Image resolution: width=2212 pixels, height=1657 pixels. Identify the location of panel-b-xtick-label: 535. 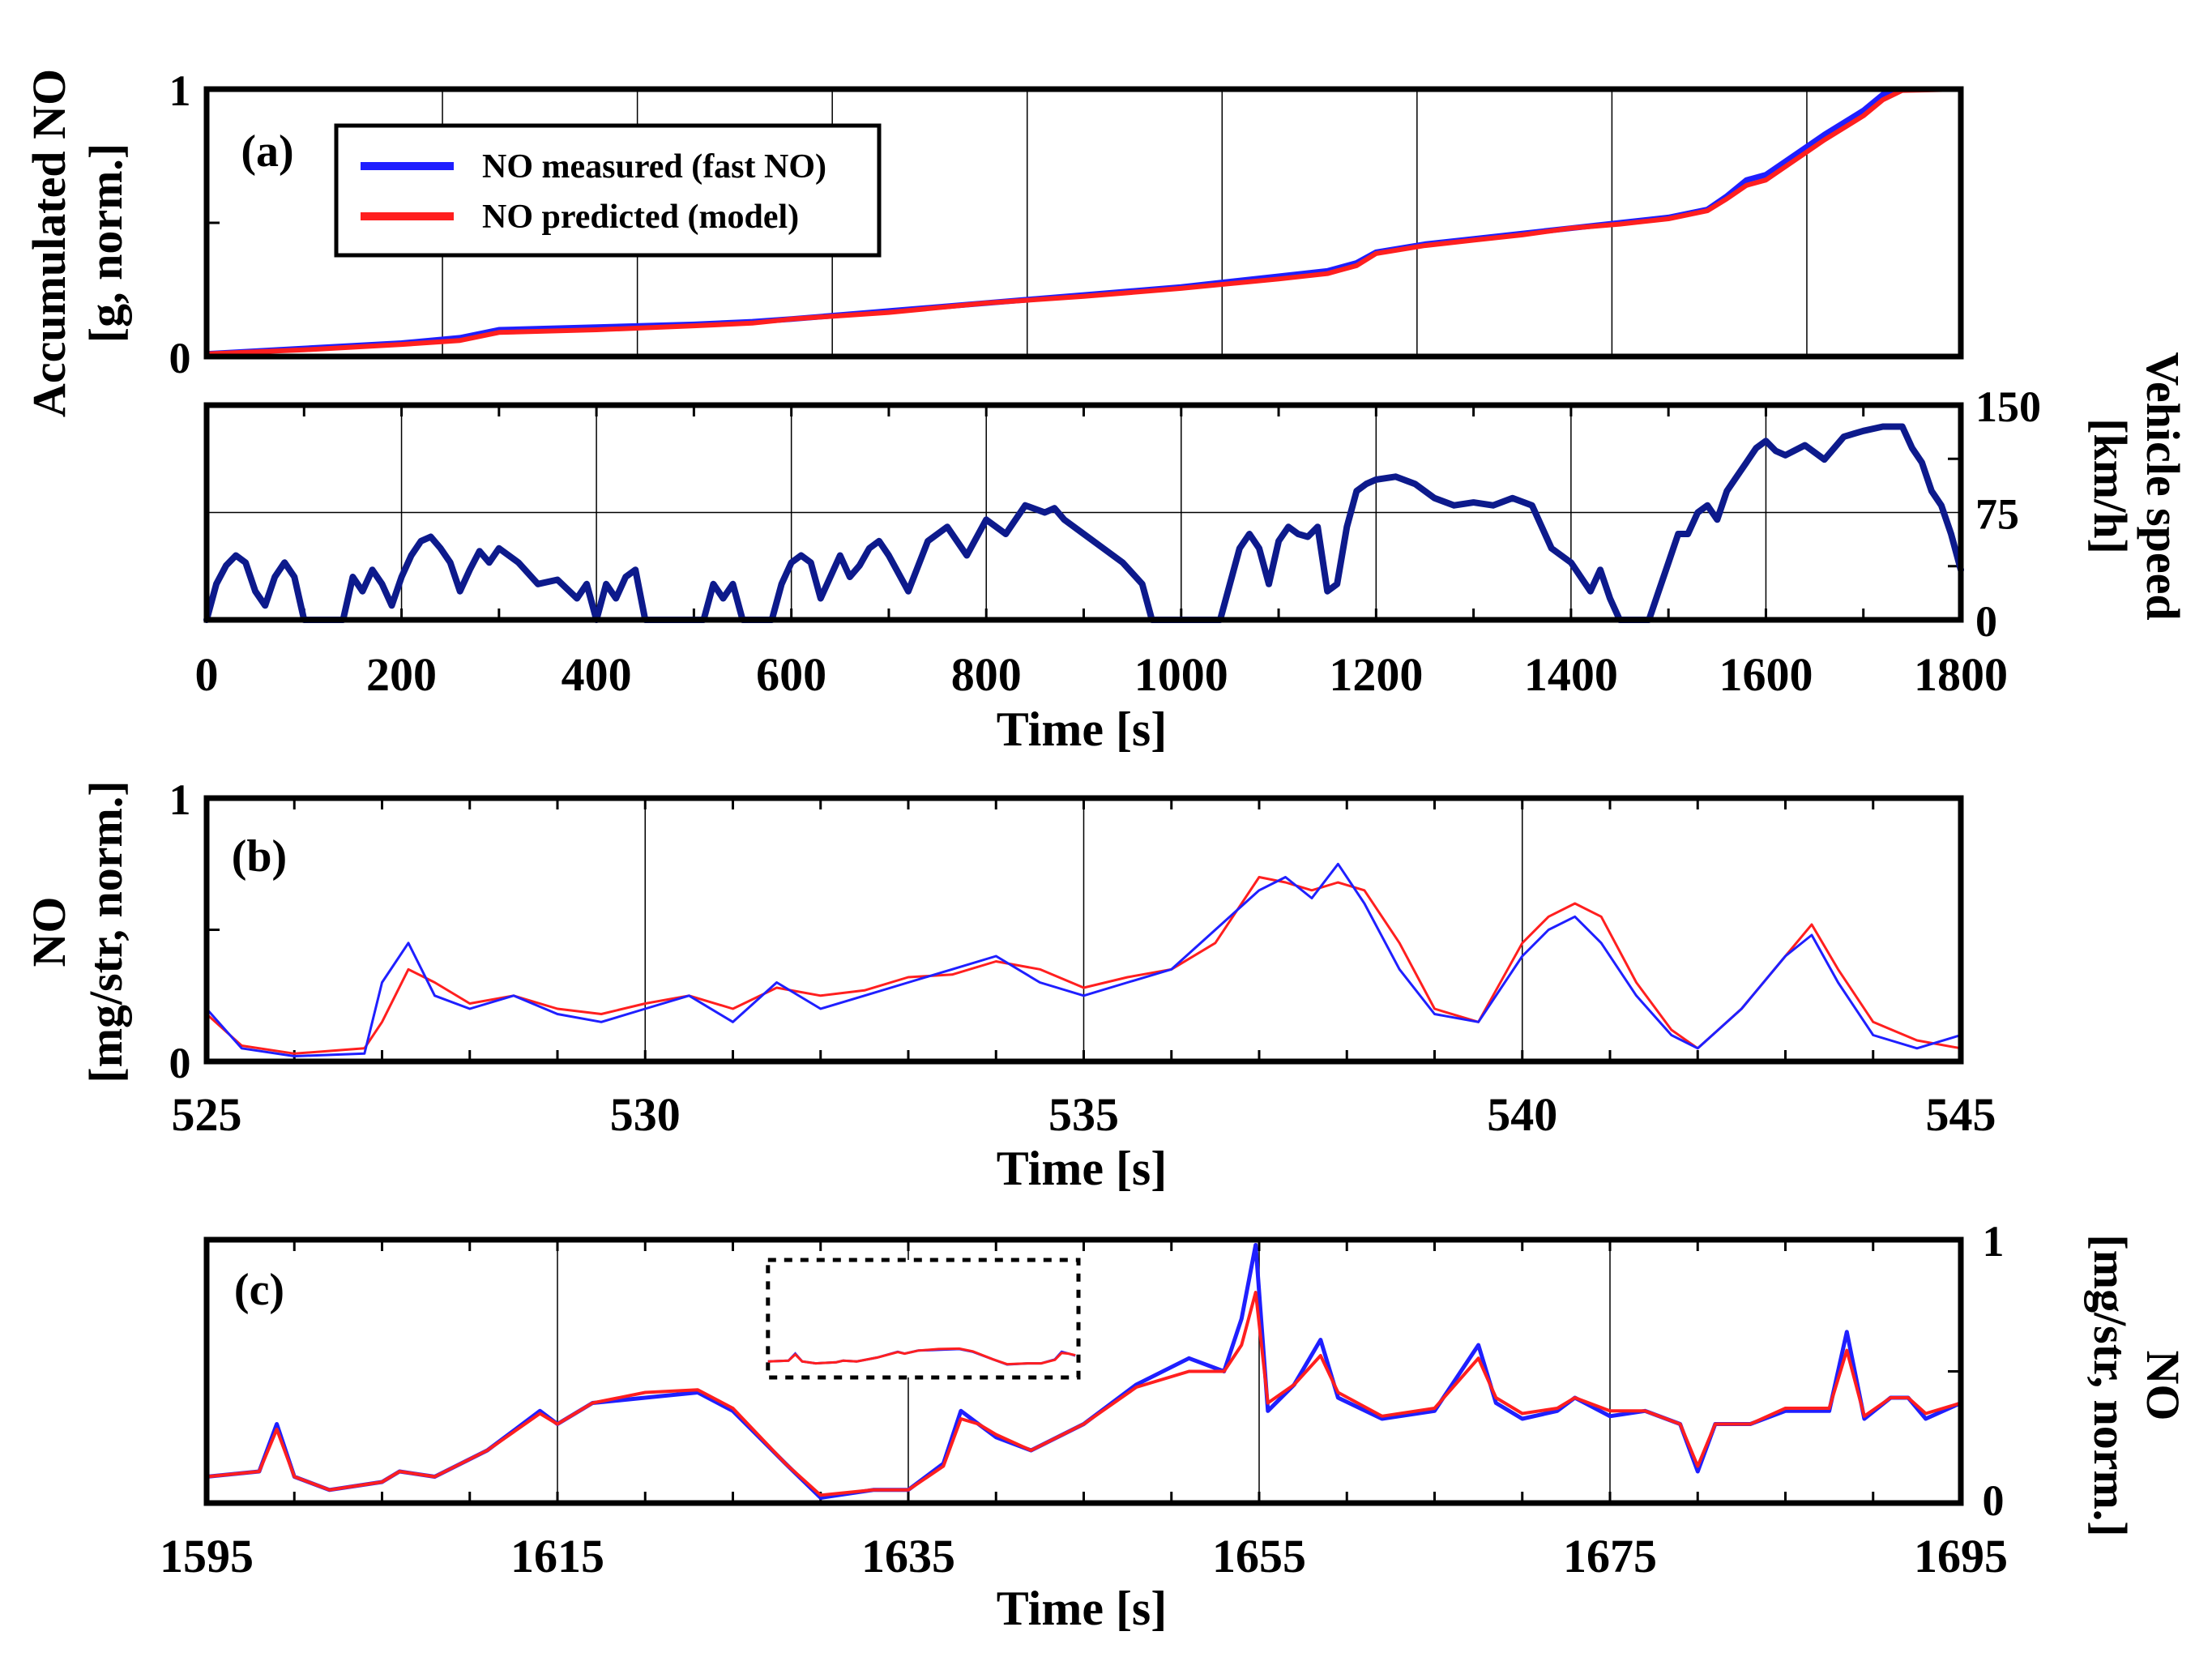
(1083, 1114).